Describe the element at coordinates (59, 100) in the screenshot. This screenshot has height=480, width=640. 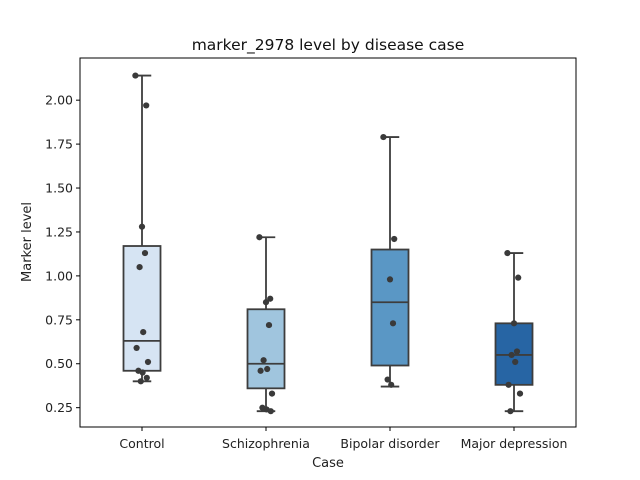
I see `y-tick-label: 2.00` at that location.